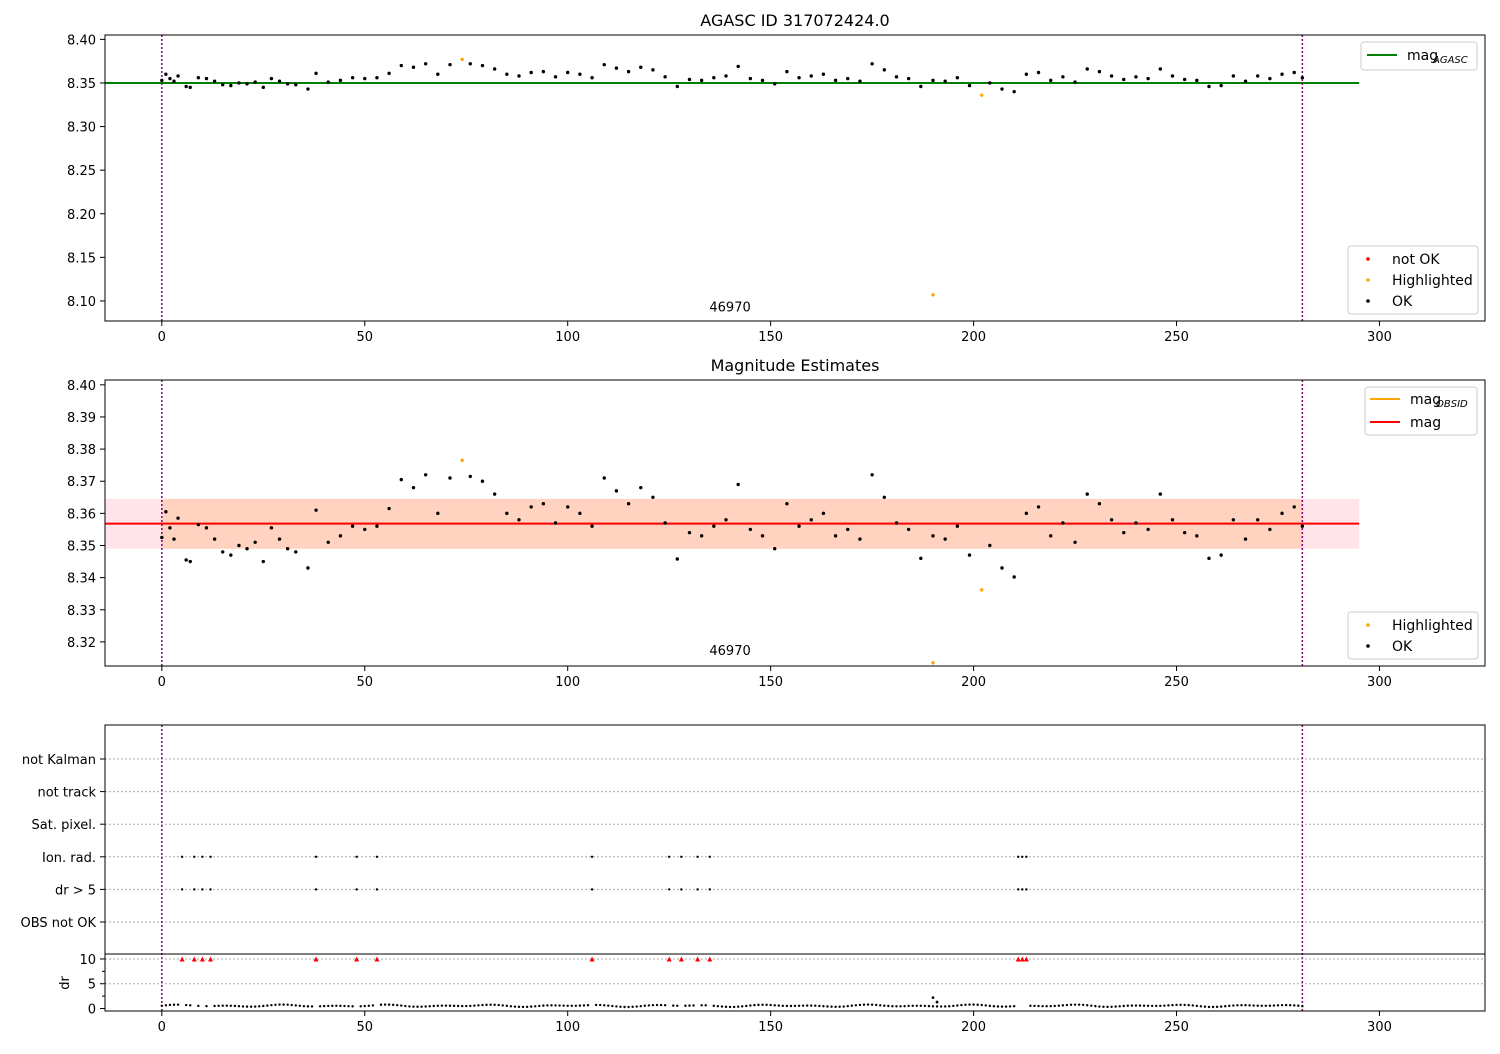  I want to click on p1-xtick-label: 250, so click(1176, 337).